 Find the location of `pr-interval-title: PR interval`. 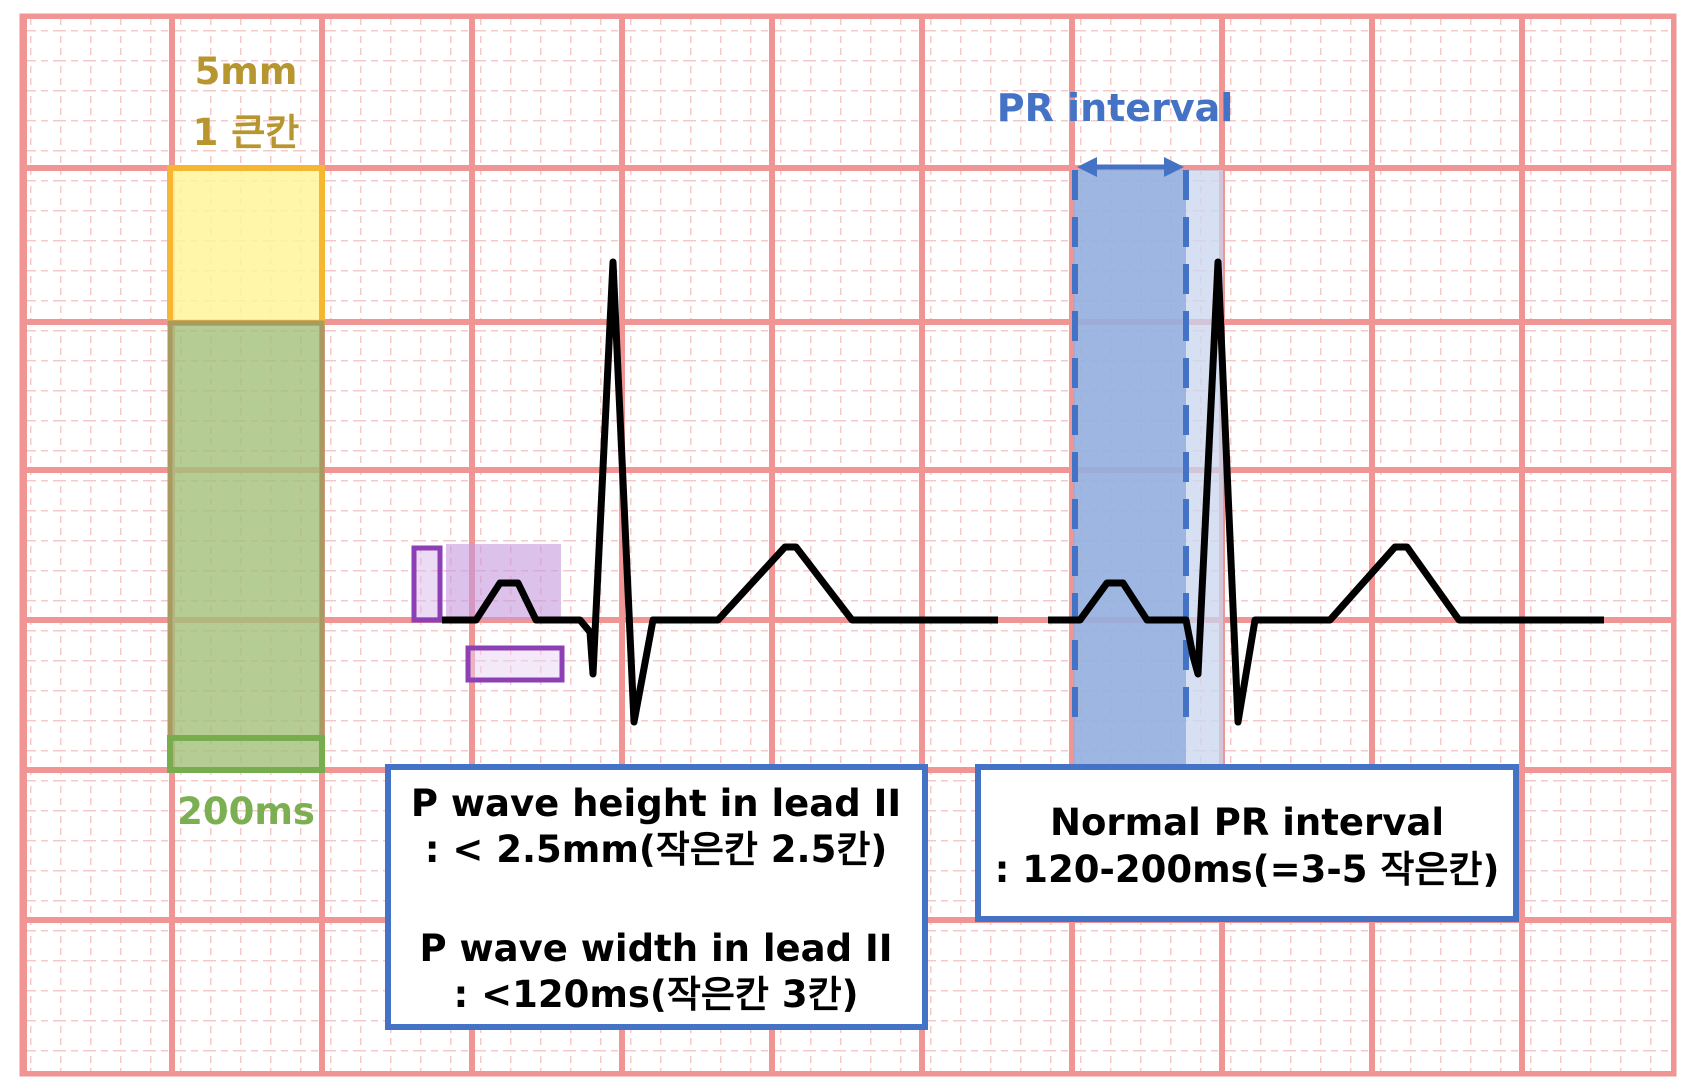

pr-interval-title: PR interval is located at coordinates (1115, 108).